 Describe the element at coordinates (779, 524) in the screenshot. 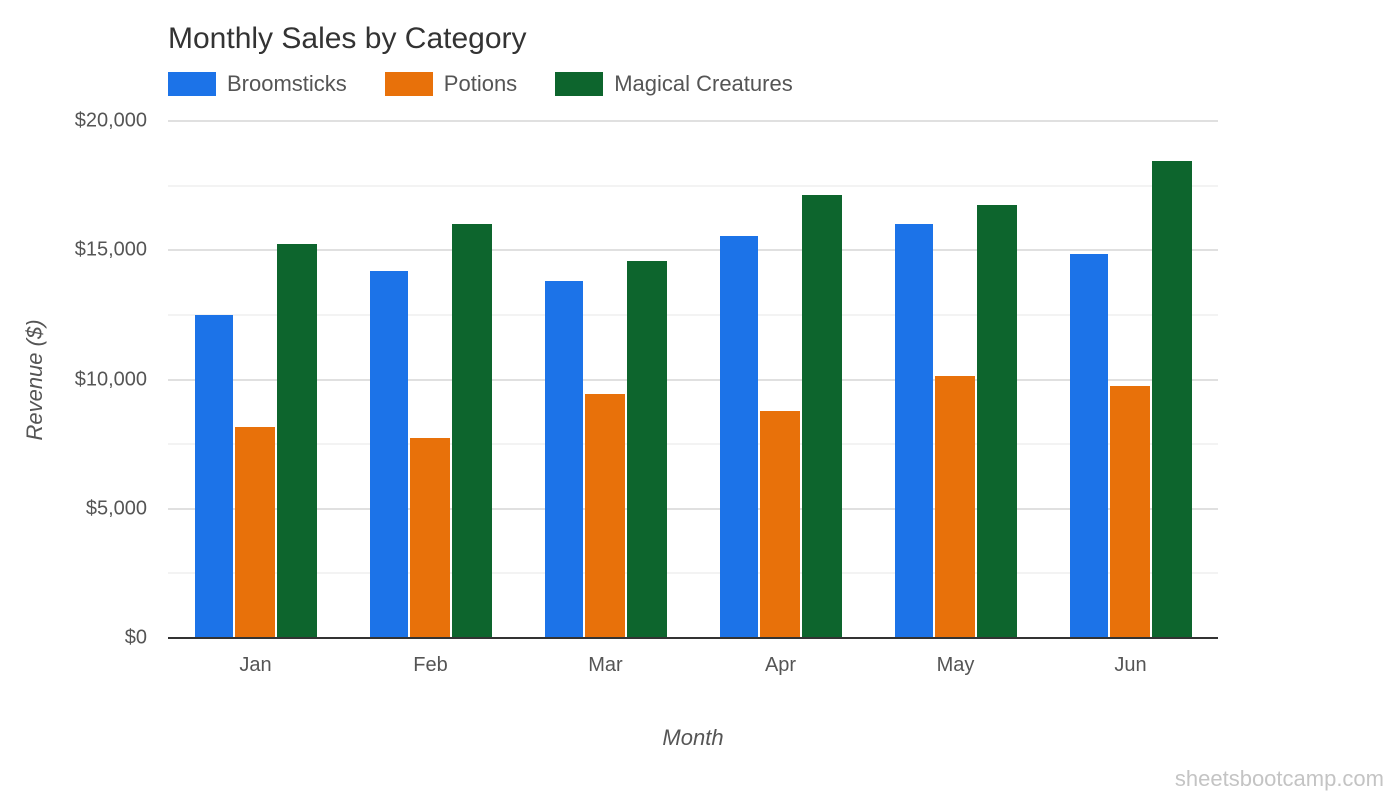

I see `bar-potions-apr` at that location.